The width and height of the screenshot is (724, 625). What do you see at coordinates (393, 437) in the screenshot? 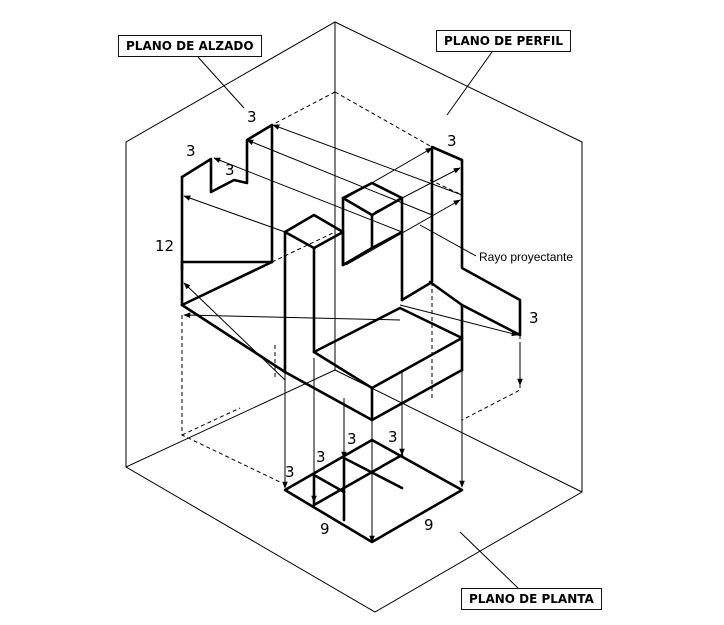
I see `dim-planta-3b: 3` at bounding box center [393, 437].